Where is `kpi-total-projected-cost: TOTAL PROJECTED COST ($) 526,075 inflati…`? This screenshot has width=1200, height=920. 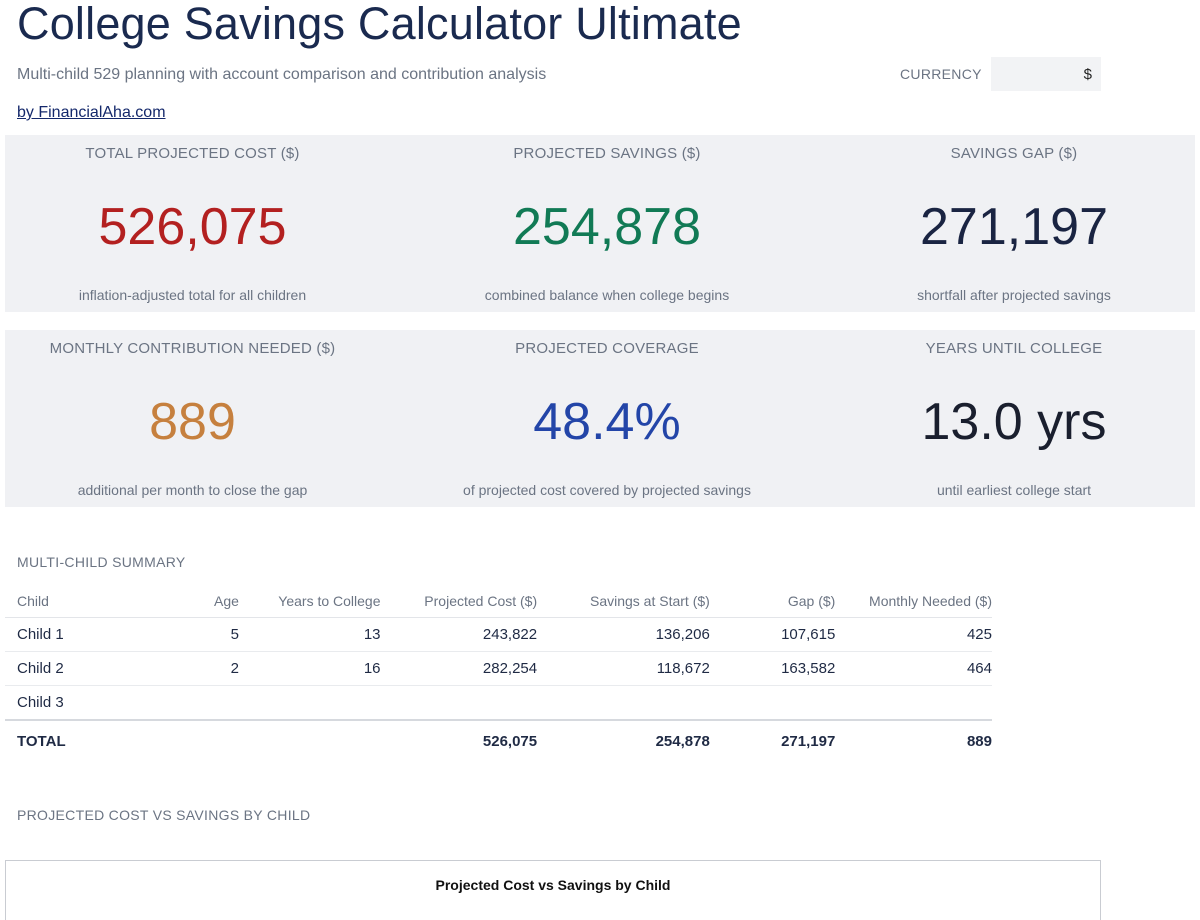
kpi-total-projected-cost: TOTAL PROJECTED COST ($) 526,075 inflati… is located at coordinates (192, 223).